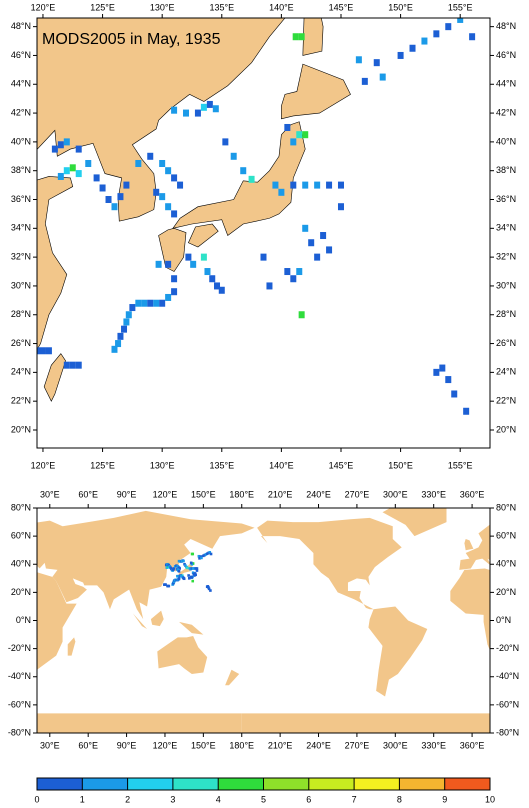  What do you see at coordinates (21, 372) in the screenshot?
I see `y-tick-label: 24°N` at bounding box center [21, 372].